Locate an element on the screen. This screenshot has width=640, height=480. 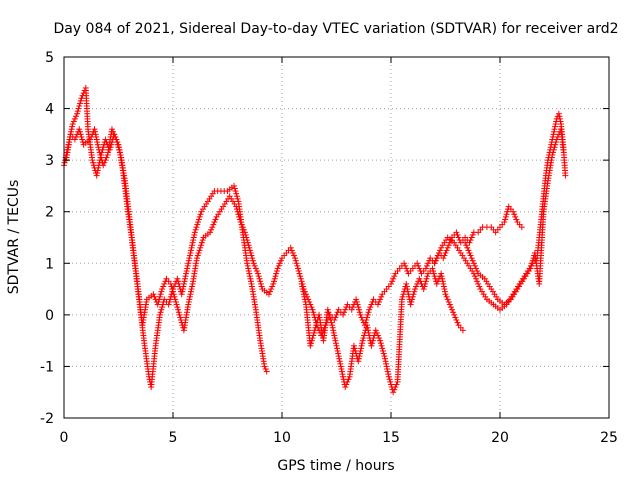
y-tick-label: -2 is located at coordinates (47, 419).